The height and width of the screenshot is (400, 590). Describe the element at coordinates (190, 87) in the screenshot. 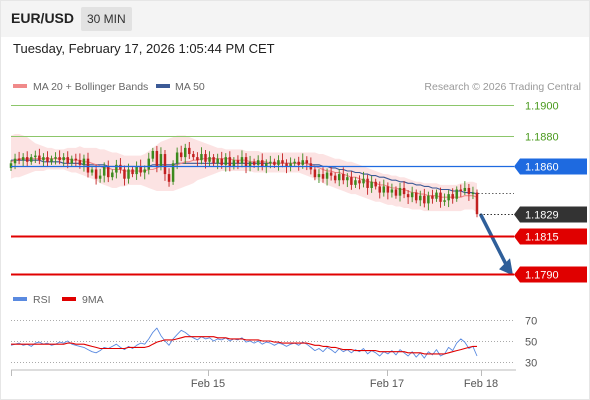

I see `legend-ma50: MA 50` at that location.